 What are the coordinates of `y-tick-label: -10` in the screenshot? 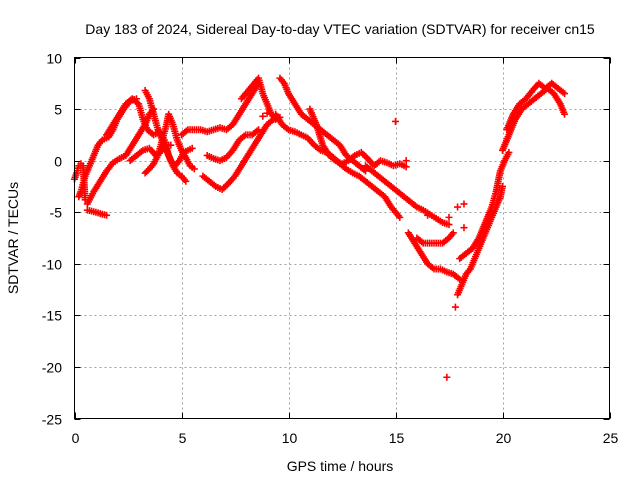 It's located at (52, 265).